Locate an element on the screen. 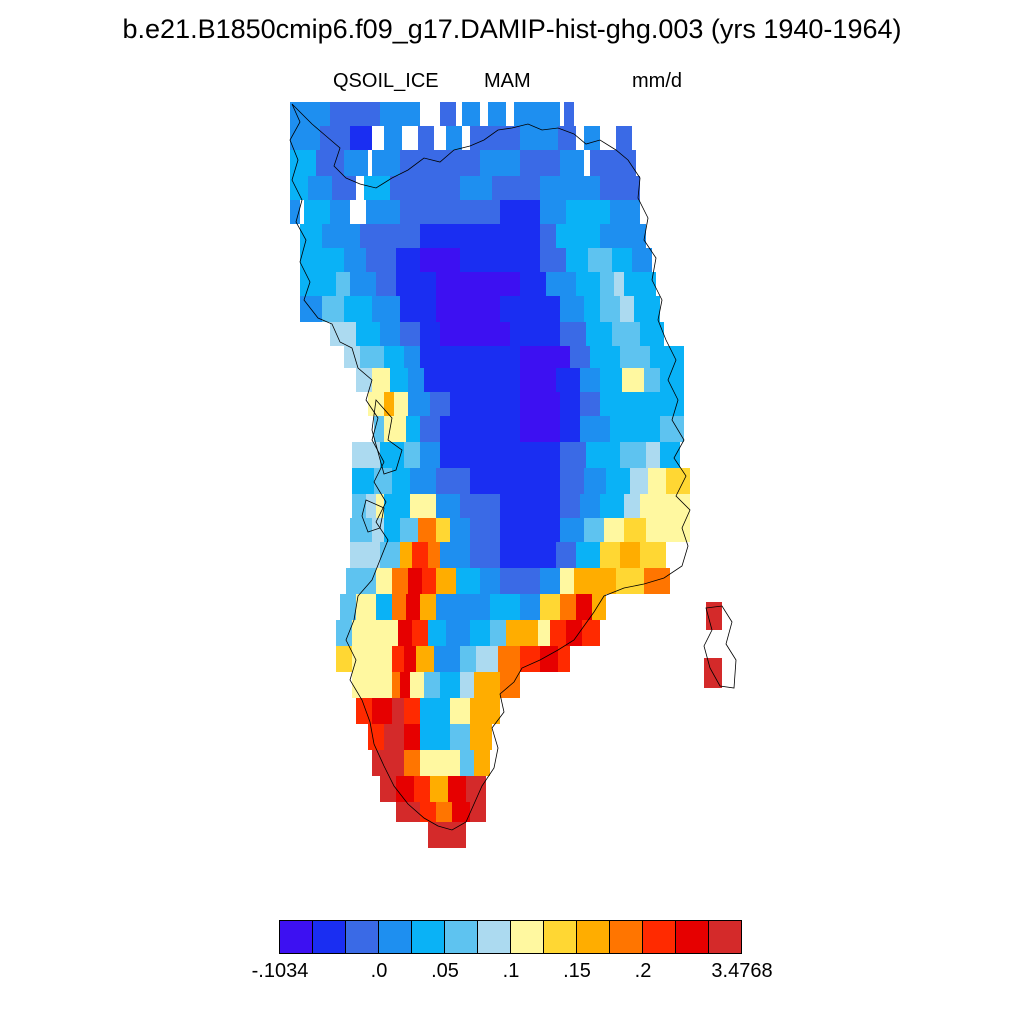  colorbar-tick-label: 3.4768 is located at coordinates (742, 971).